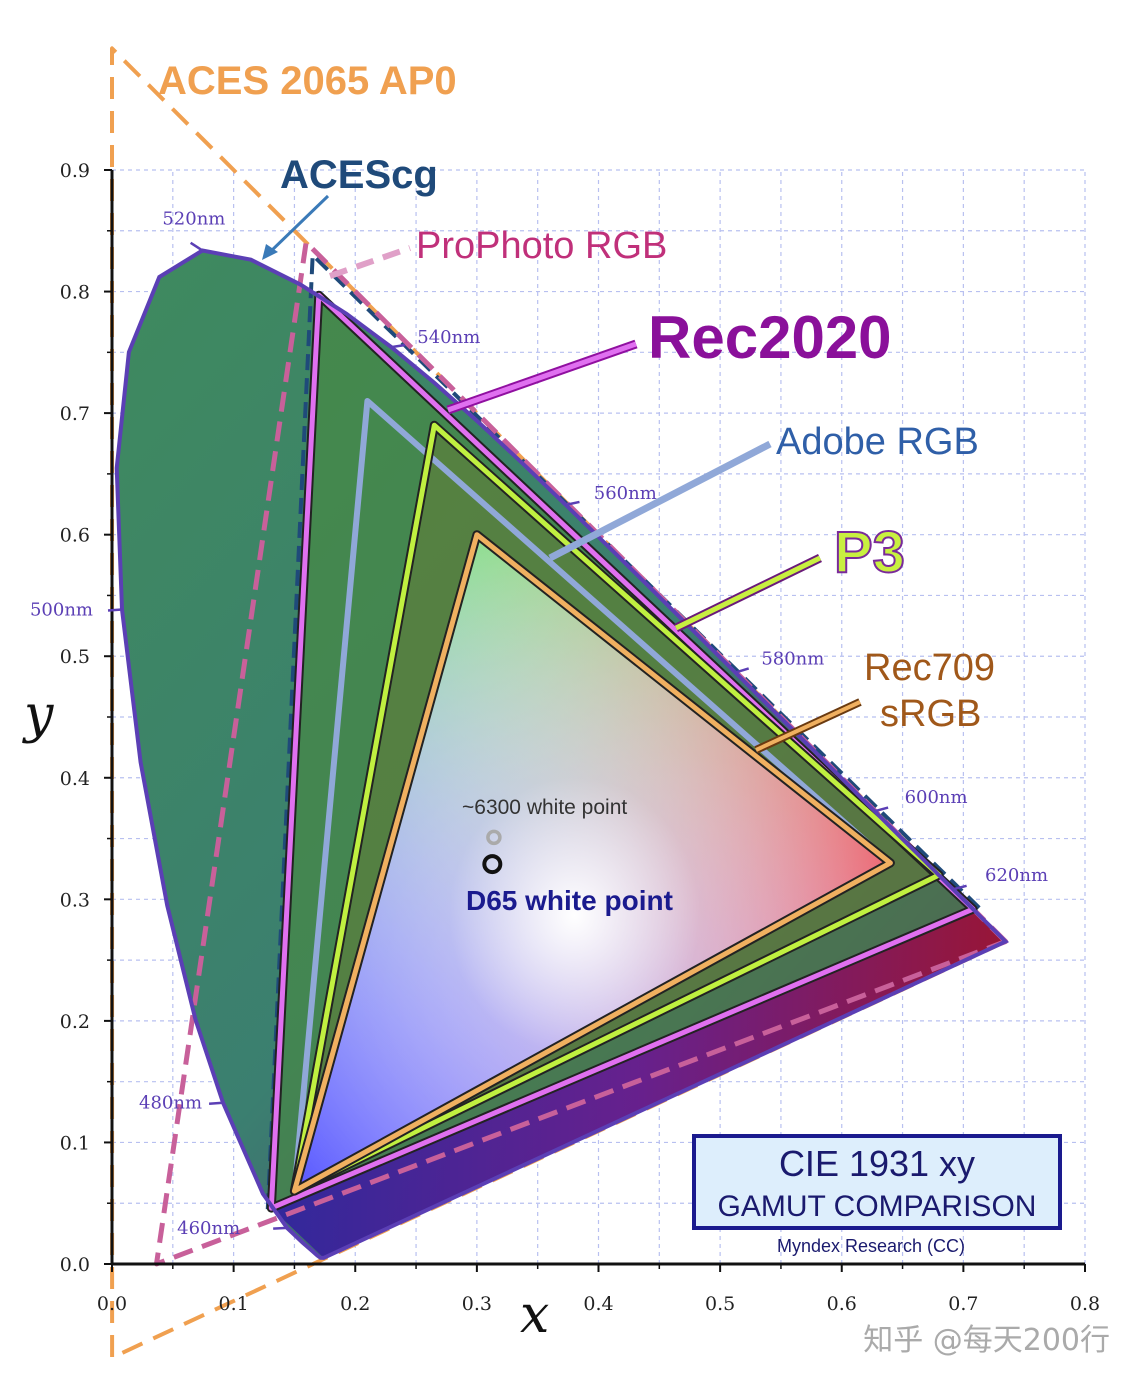 This screenshot has width=1140, height=1386. What do you see at coordinates (359, 175) in the screenshot?
I see `label-acescg: ACEScg` at bounding box center [359, 175].